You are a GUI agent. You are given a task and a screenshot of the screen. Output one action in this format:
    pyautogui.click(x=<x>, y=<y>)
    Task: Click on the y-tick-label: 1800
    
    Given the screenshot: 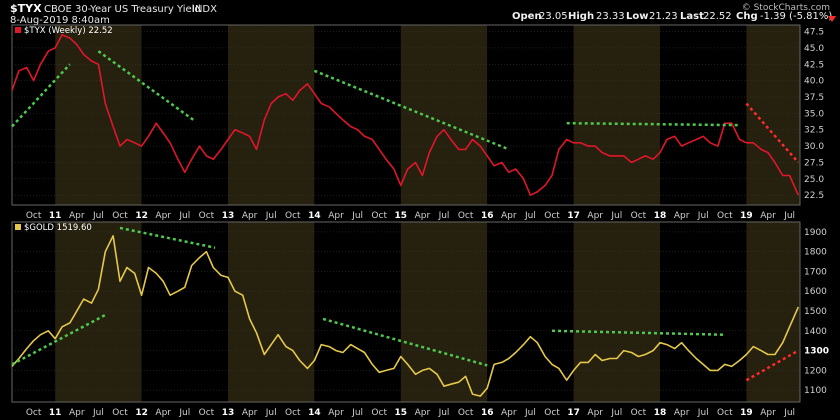 What is the action you would take?
    pyautogui.click(x=815, y=253)
    